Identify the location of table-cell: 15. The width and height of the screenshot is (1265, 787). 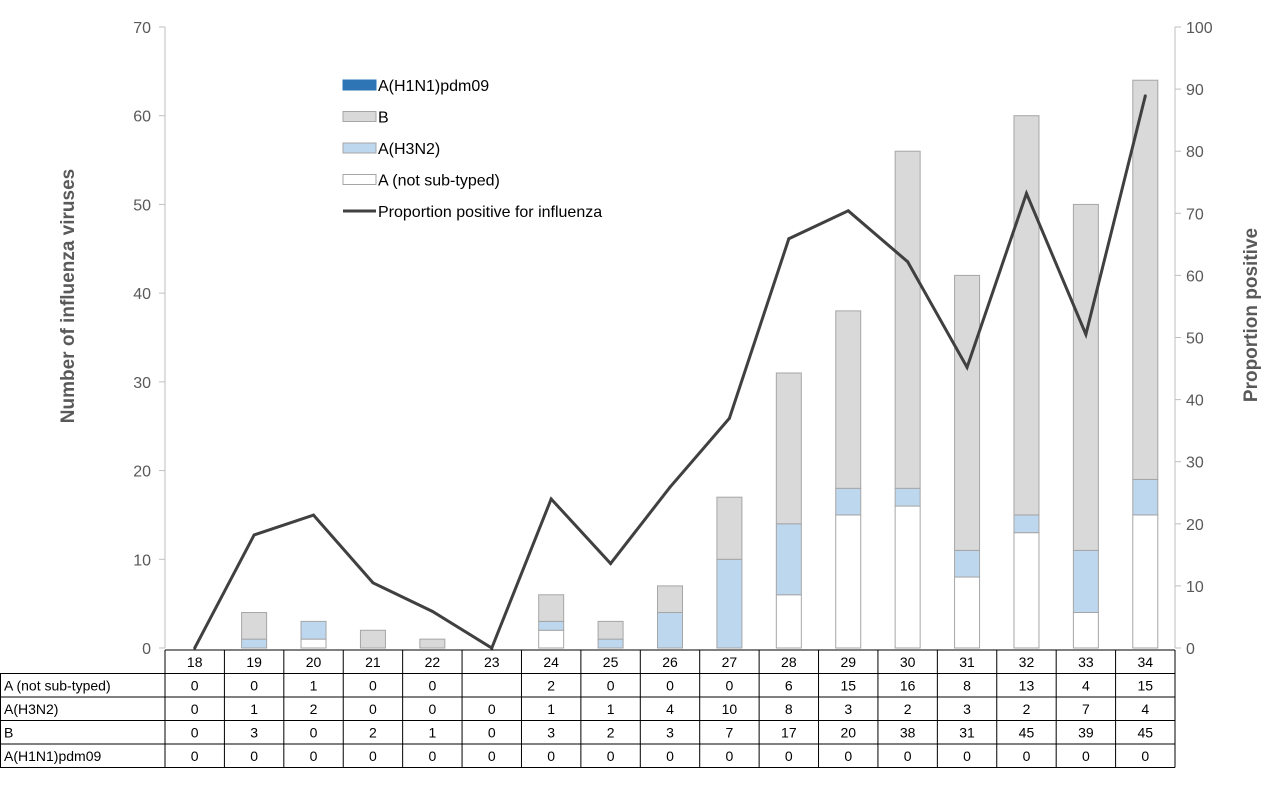
(848, 685).